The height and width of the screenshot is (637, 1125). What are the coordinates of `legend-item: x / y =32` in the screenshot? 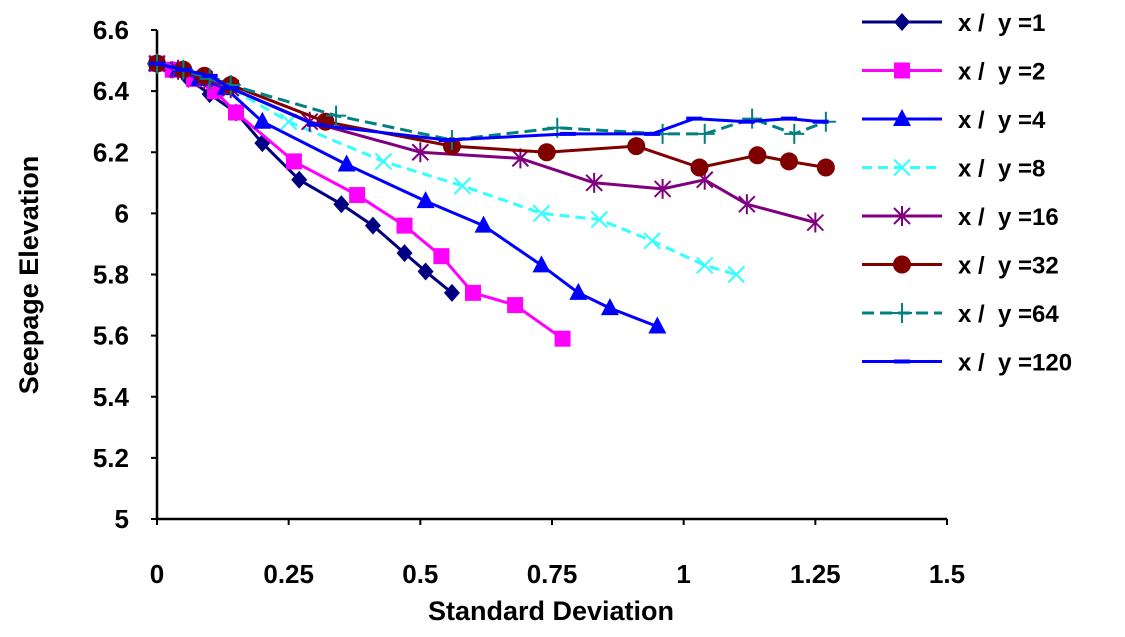 It's located at (960, 266).